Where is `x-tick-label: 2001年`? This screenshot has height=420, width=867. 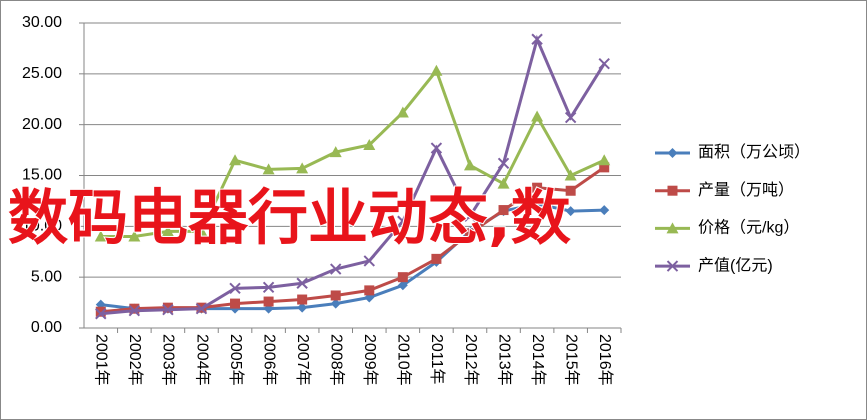 x-tick-label: 2001年 is located at coordinates (102, 360).